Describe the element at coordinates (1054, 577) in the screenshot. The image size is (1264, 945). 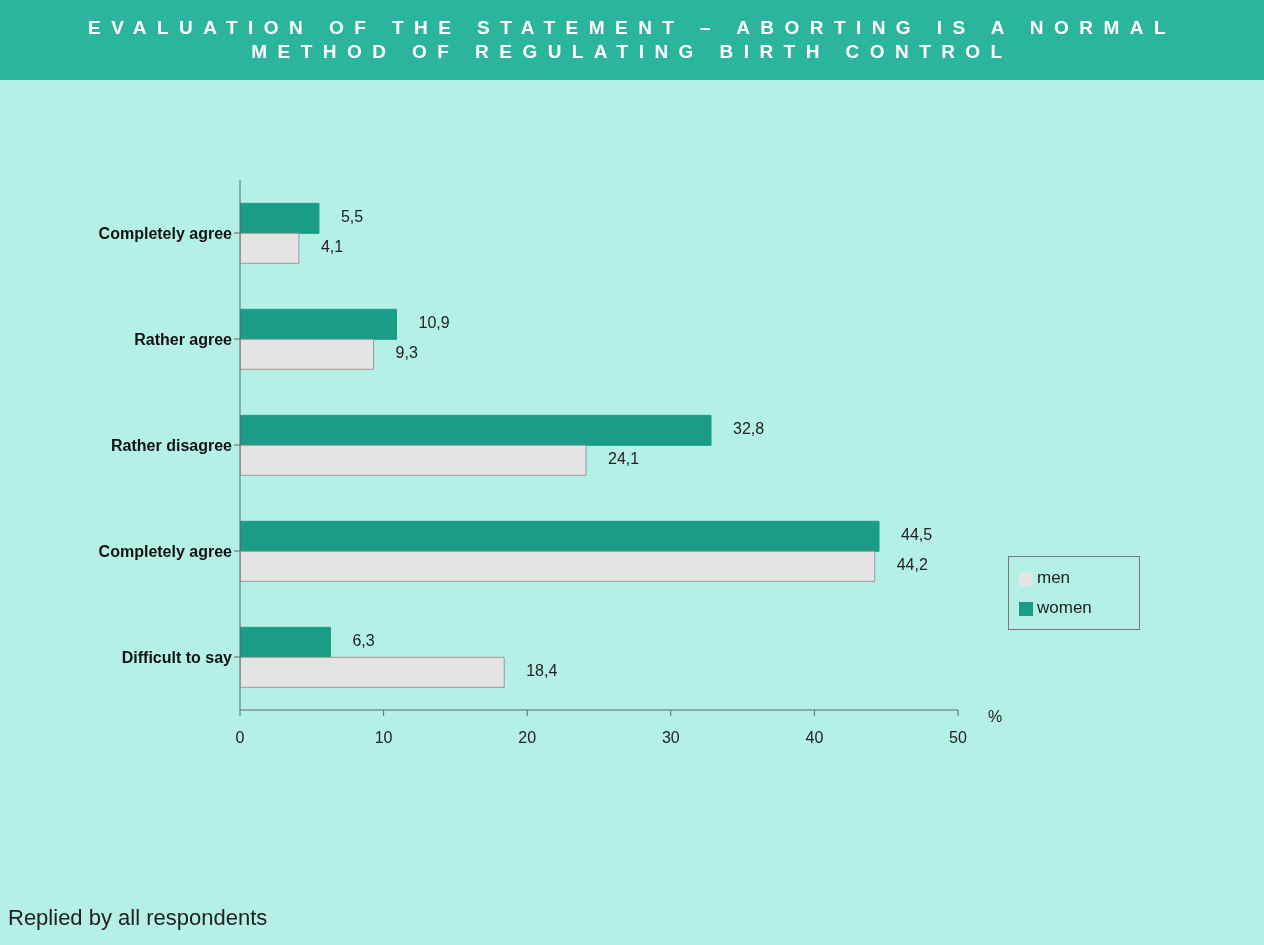
I see `legend-label: men` at that location.